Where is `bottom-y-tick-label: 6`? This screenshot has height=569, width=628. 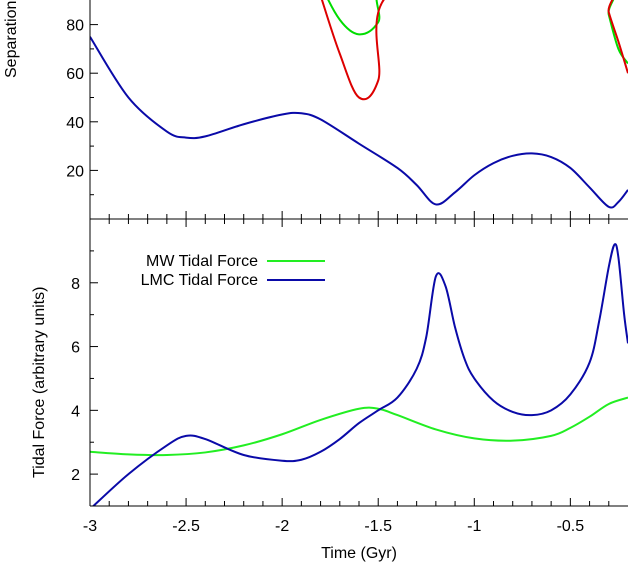 bottom-y-tick-label: 6 is located at coordinates (75, 348).